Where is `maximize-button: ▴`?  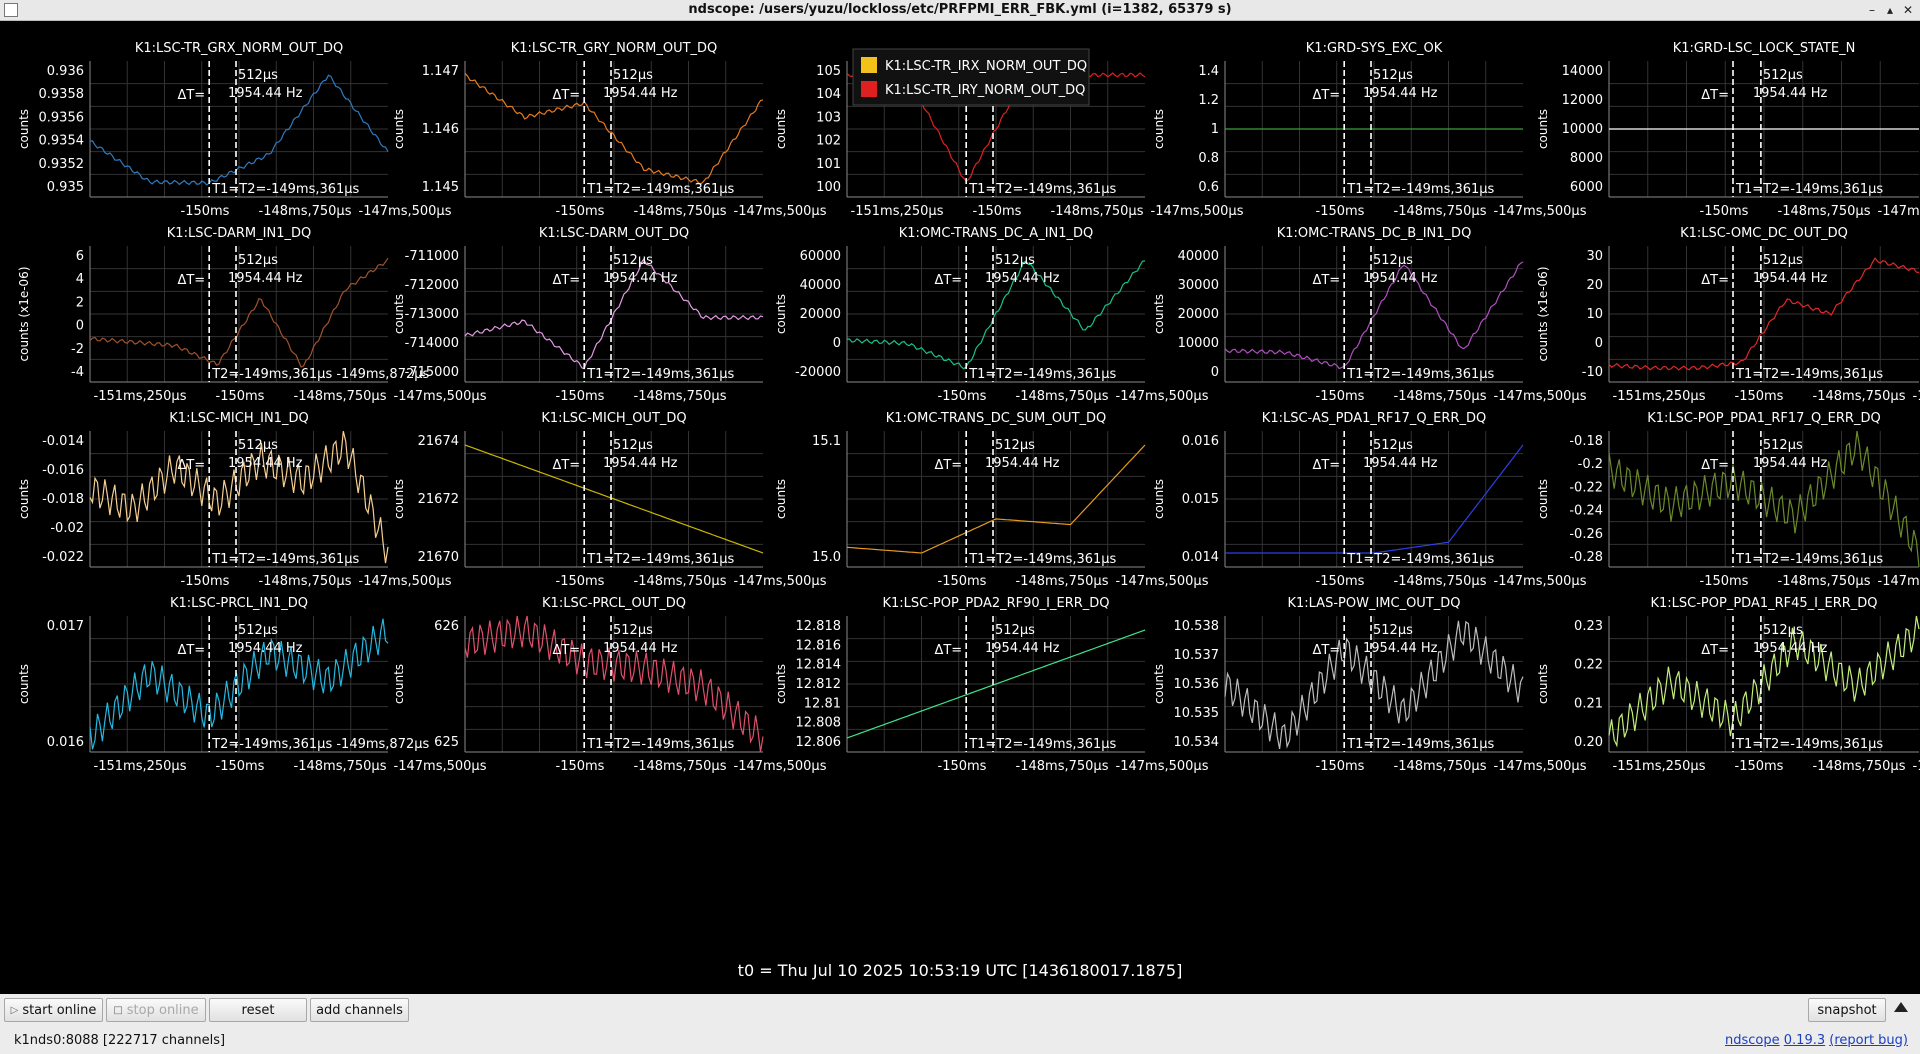 maximize-button: ▴ is located at coordinates (1890, 10).